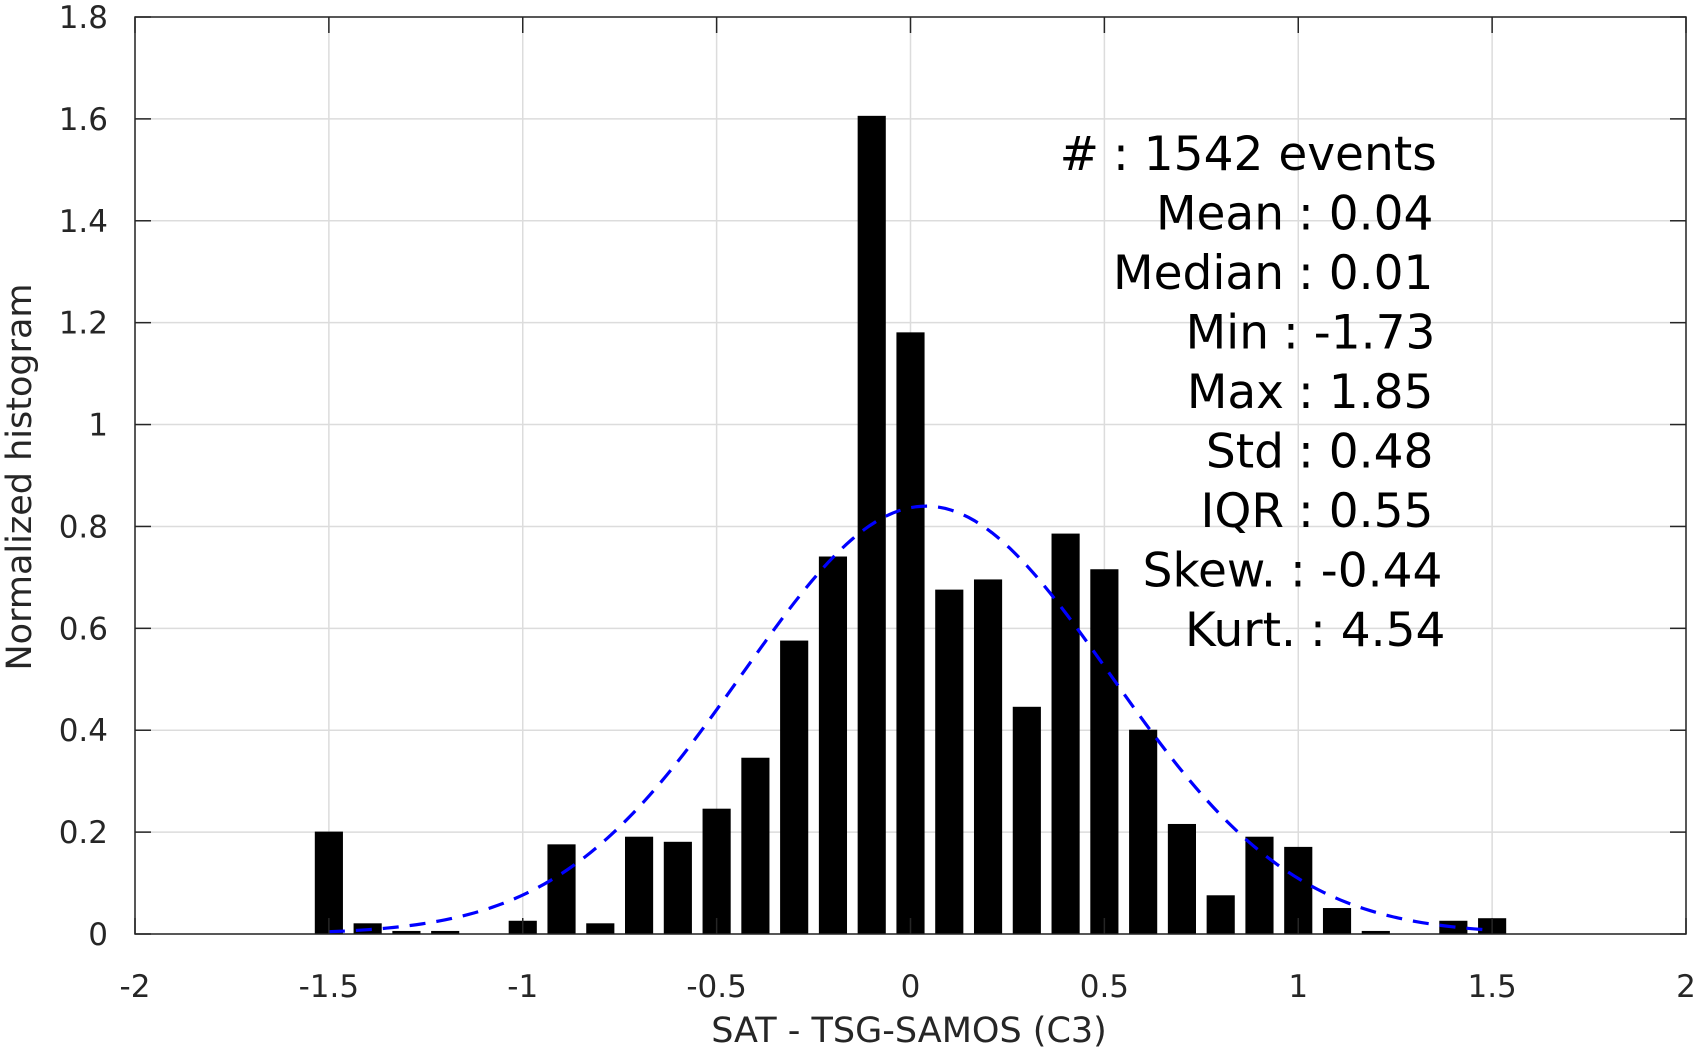  Describe the element at coordinates (1686, 987) in the screenshot. I see `x-tick-label: 2` at that location.